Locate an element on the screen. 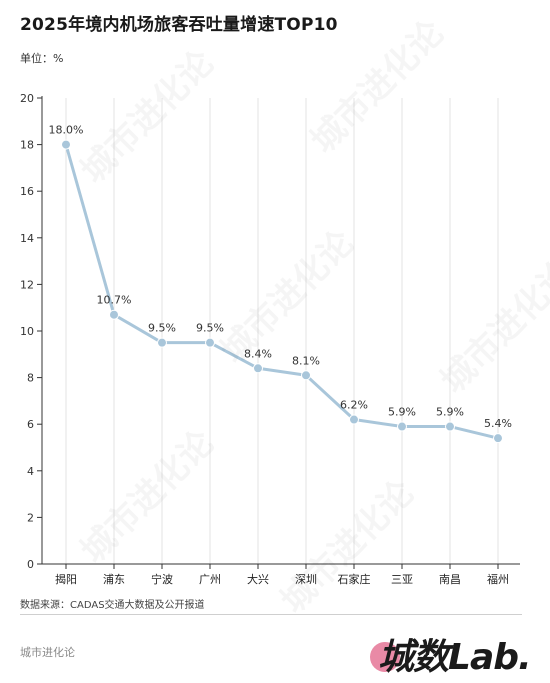 The width and height of the screenshot is (550, 683). x-tick-label: 南昌 is located at coordinates (450, 579).